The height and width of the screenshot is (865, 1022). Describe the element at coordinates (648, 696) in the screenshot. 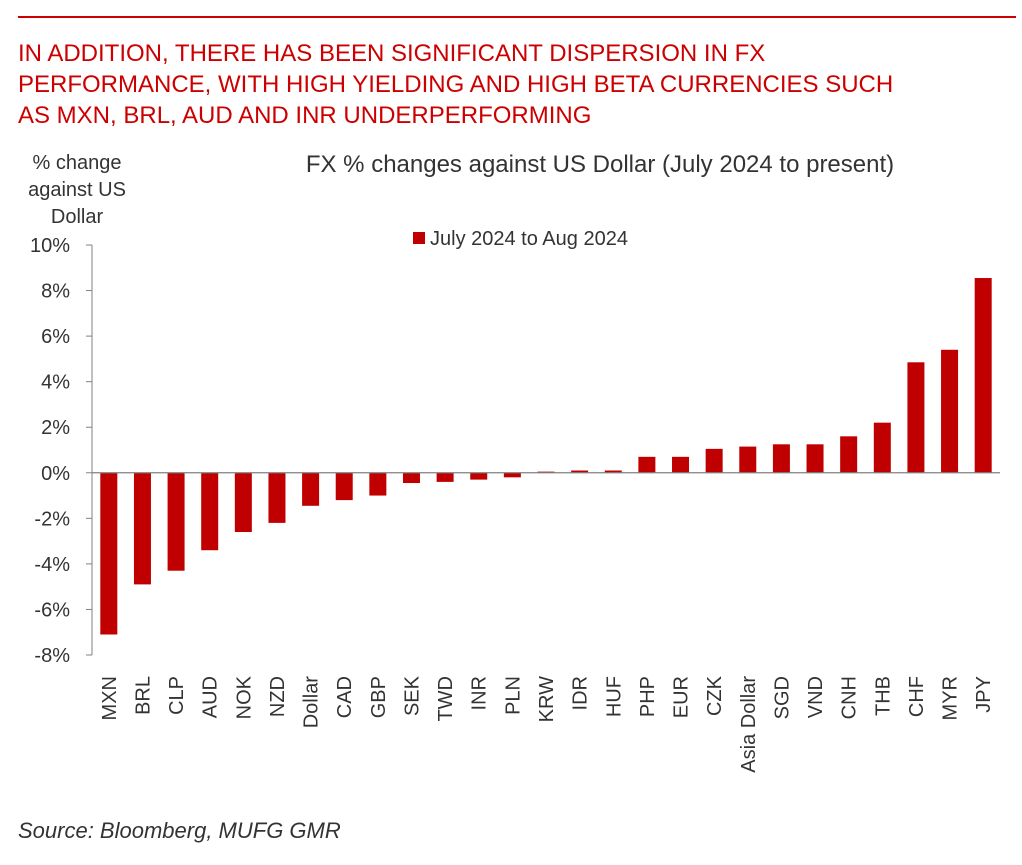

I see `x-tick-label: PHP` at that location.